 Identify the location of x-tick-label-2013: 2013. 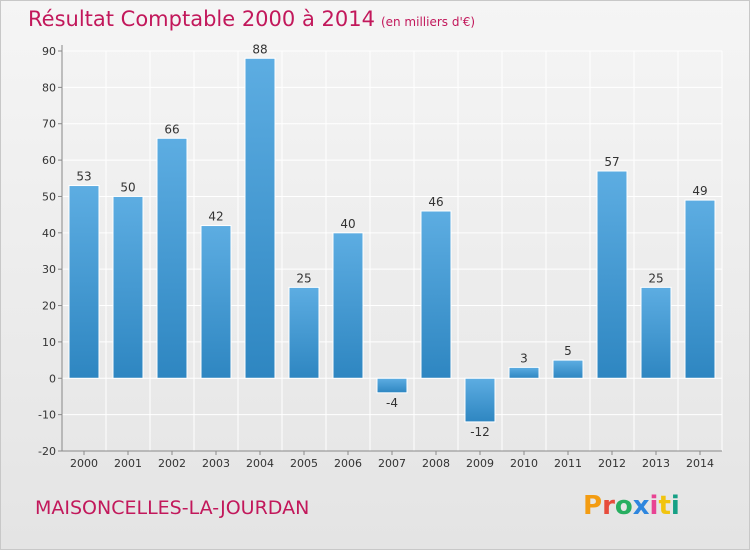
(656, 463).